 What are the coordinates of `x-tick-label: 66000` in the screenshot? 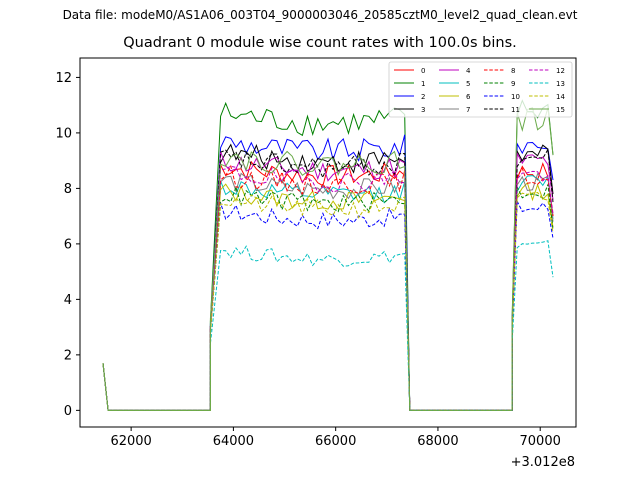 It's located at (335, 441).